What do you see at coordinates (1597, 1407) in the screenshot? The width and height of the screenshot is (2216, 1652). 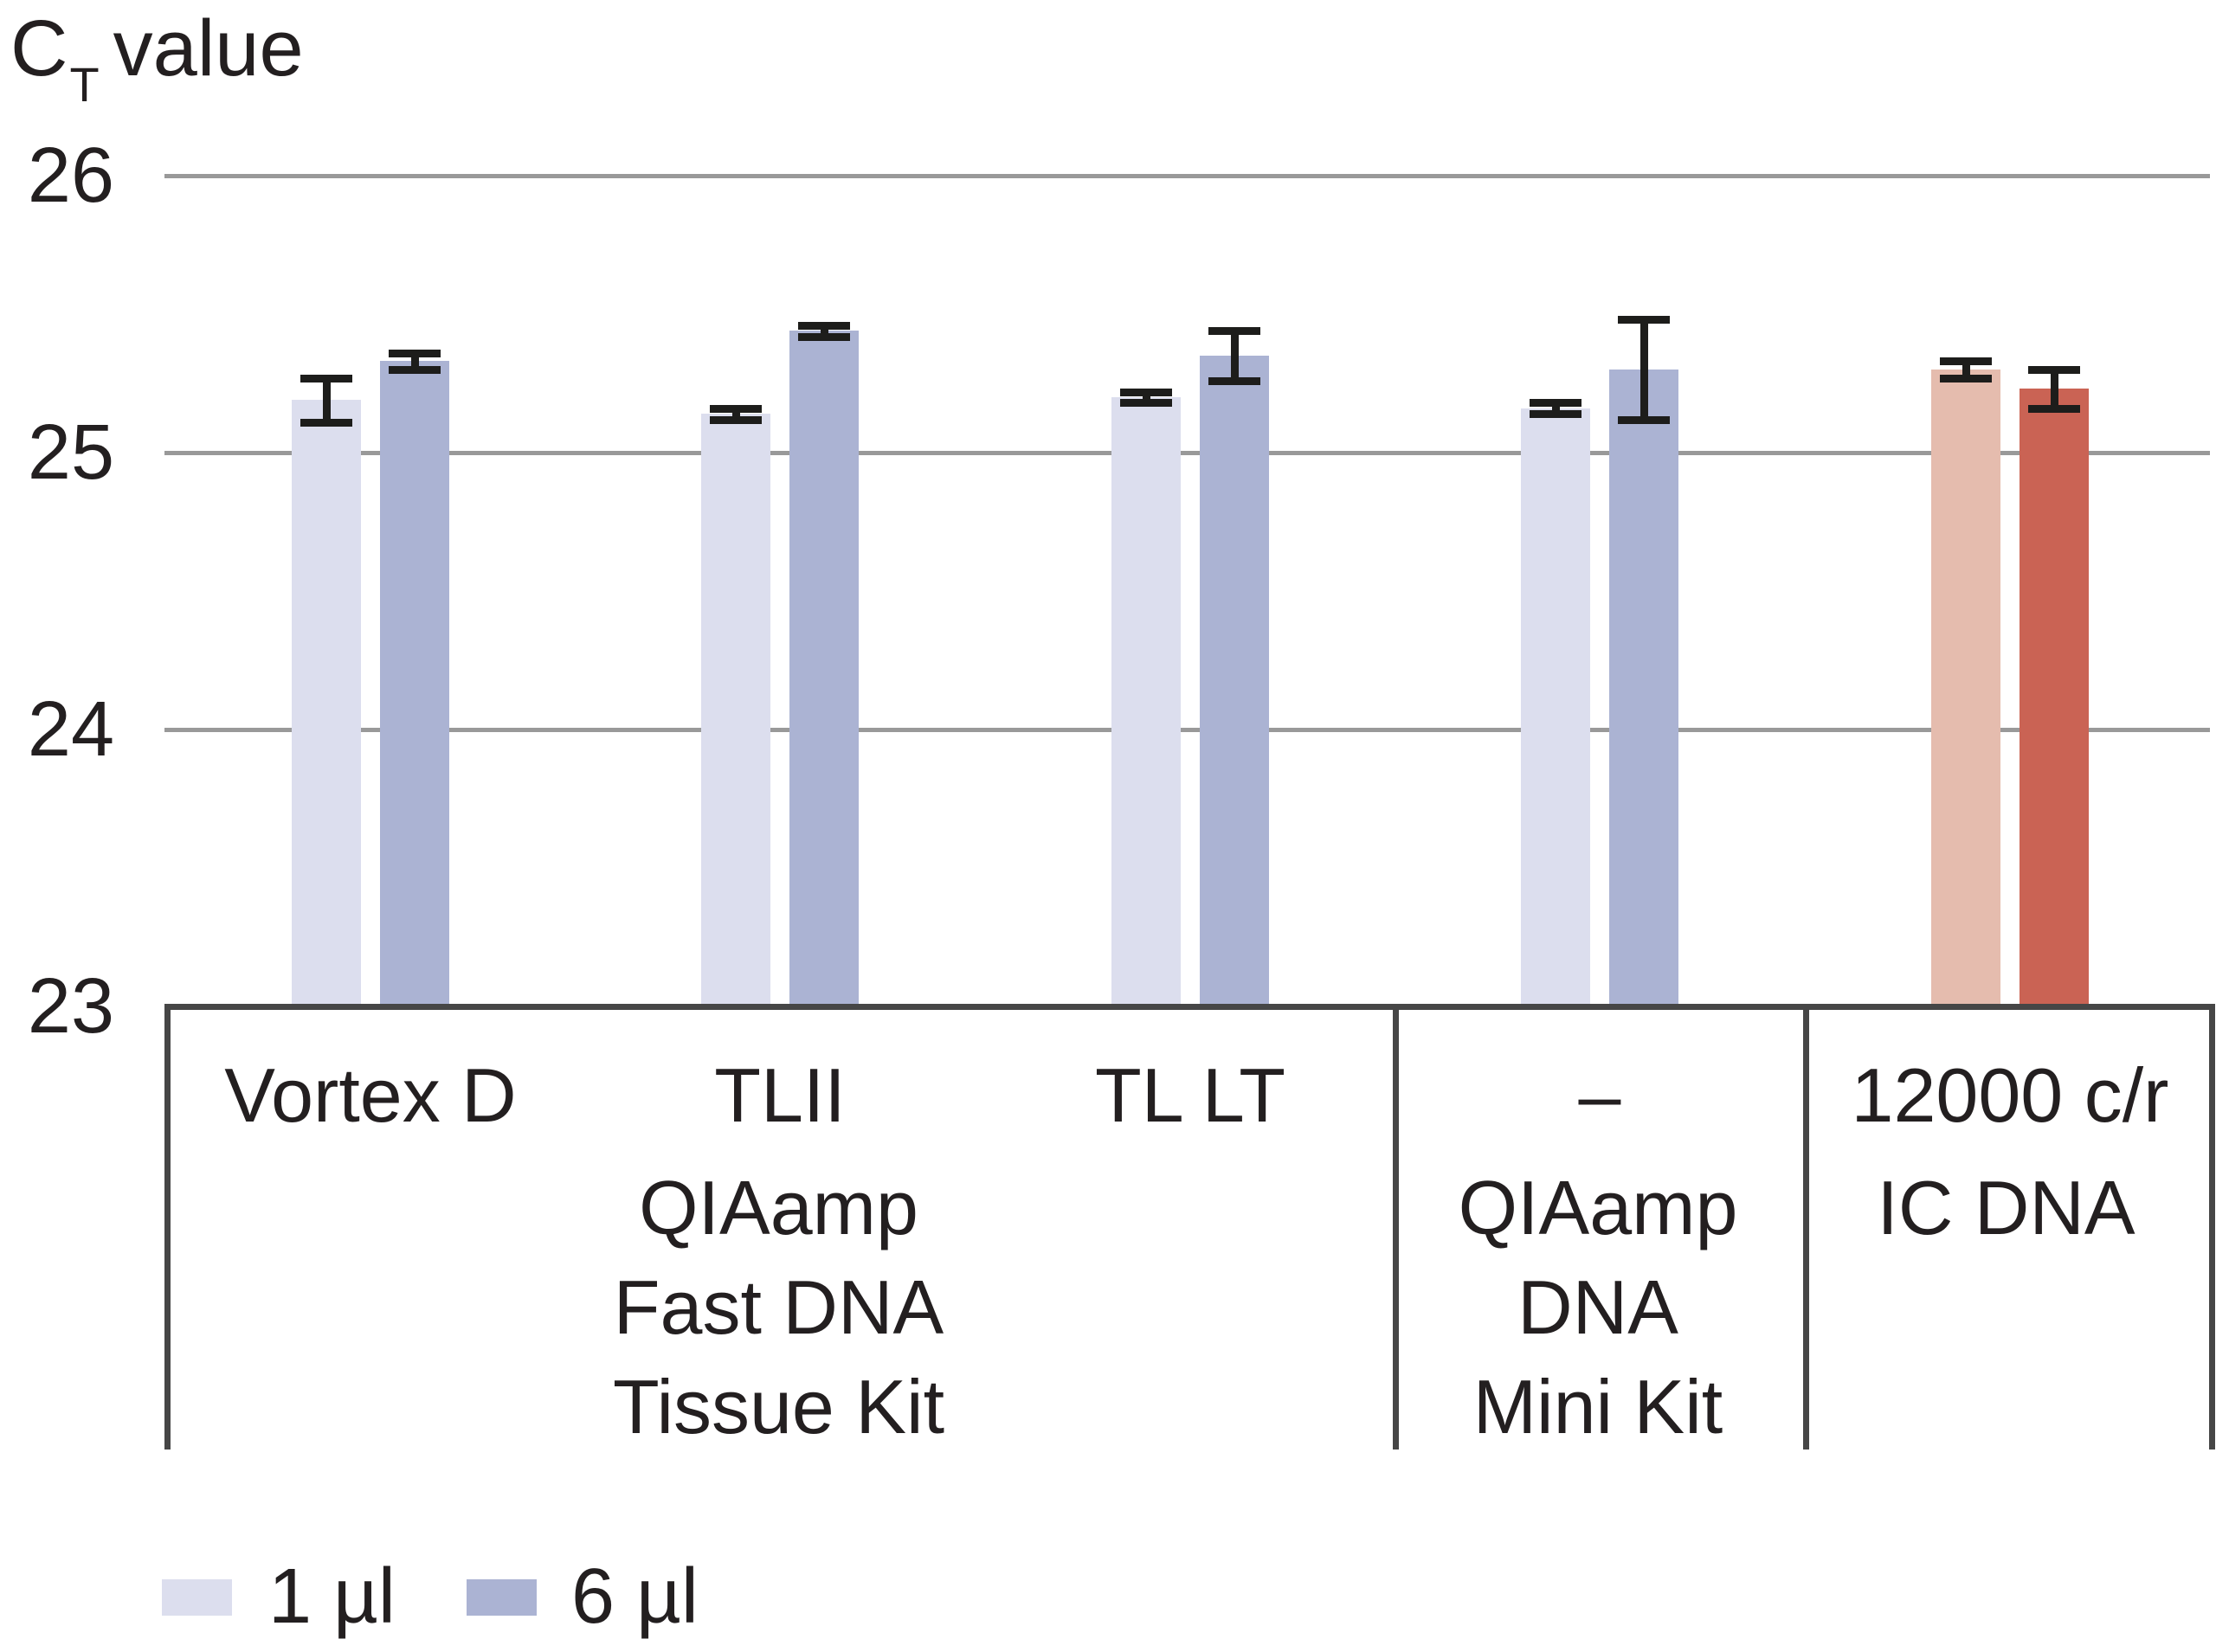 I see `section-2-line-3: Mini Kit` at bounding box center [1597, 1407].